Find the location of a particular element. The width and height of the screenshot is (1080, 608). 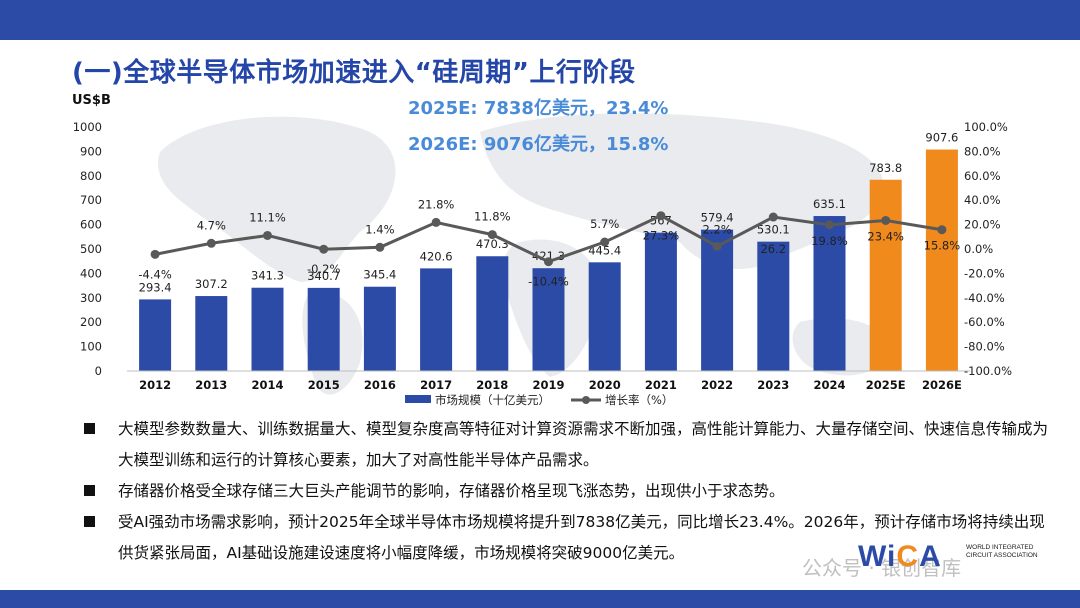

left-axis-tick-label: 0 is located at coordinates (98, 371).